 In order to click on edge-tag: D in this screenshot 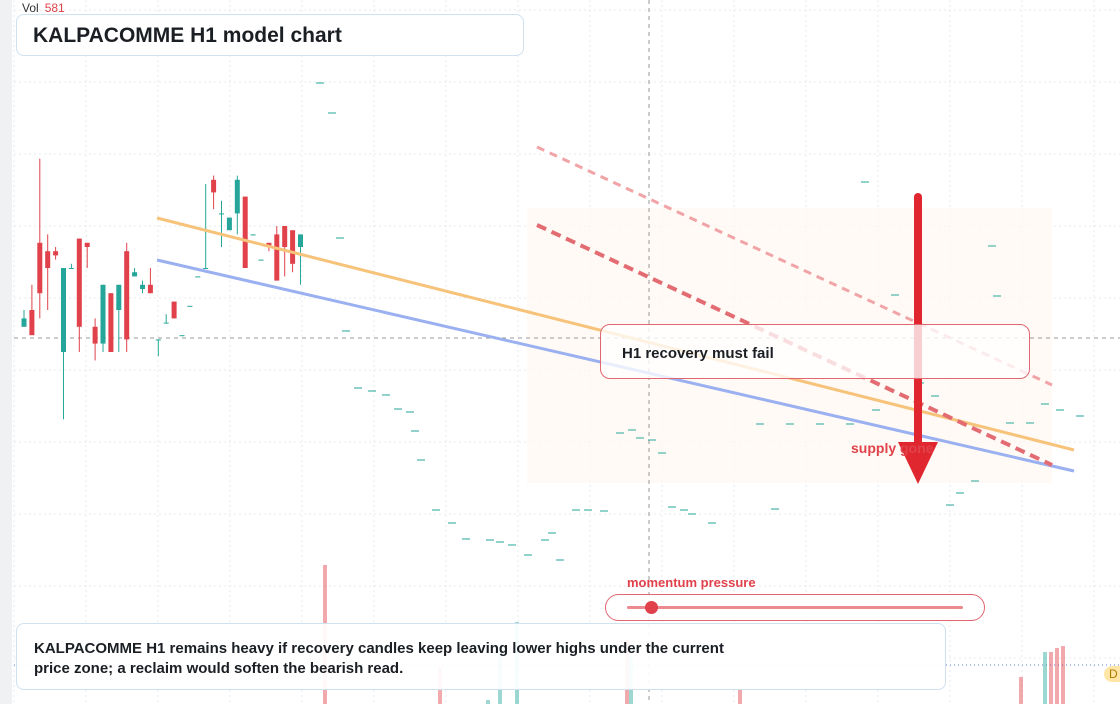, I will do `click(1112, 674)`.